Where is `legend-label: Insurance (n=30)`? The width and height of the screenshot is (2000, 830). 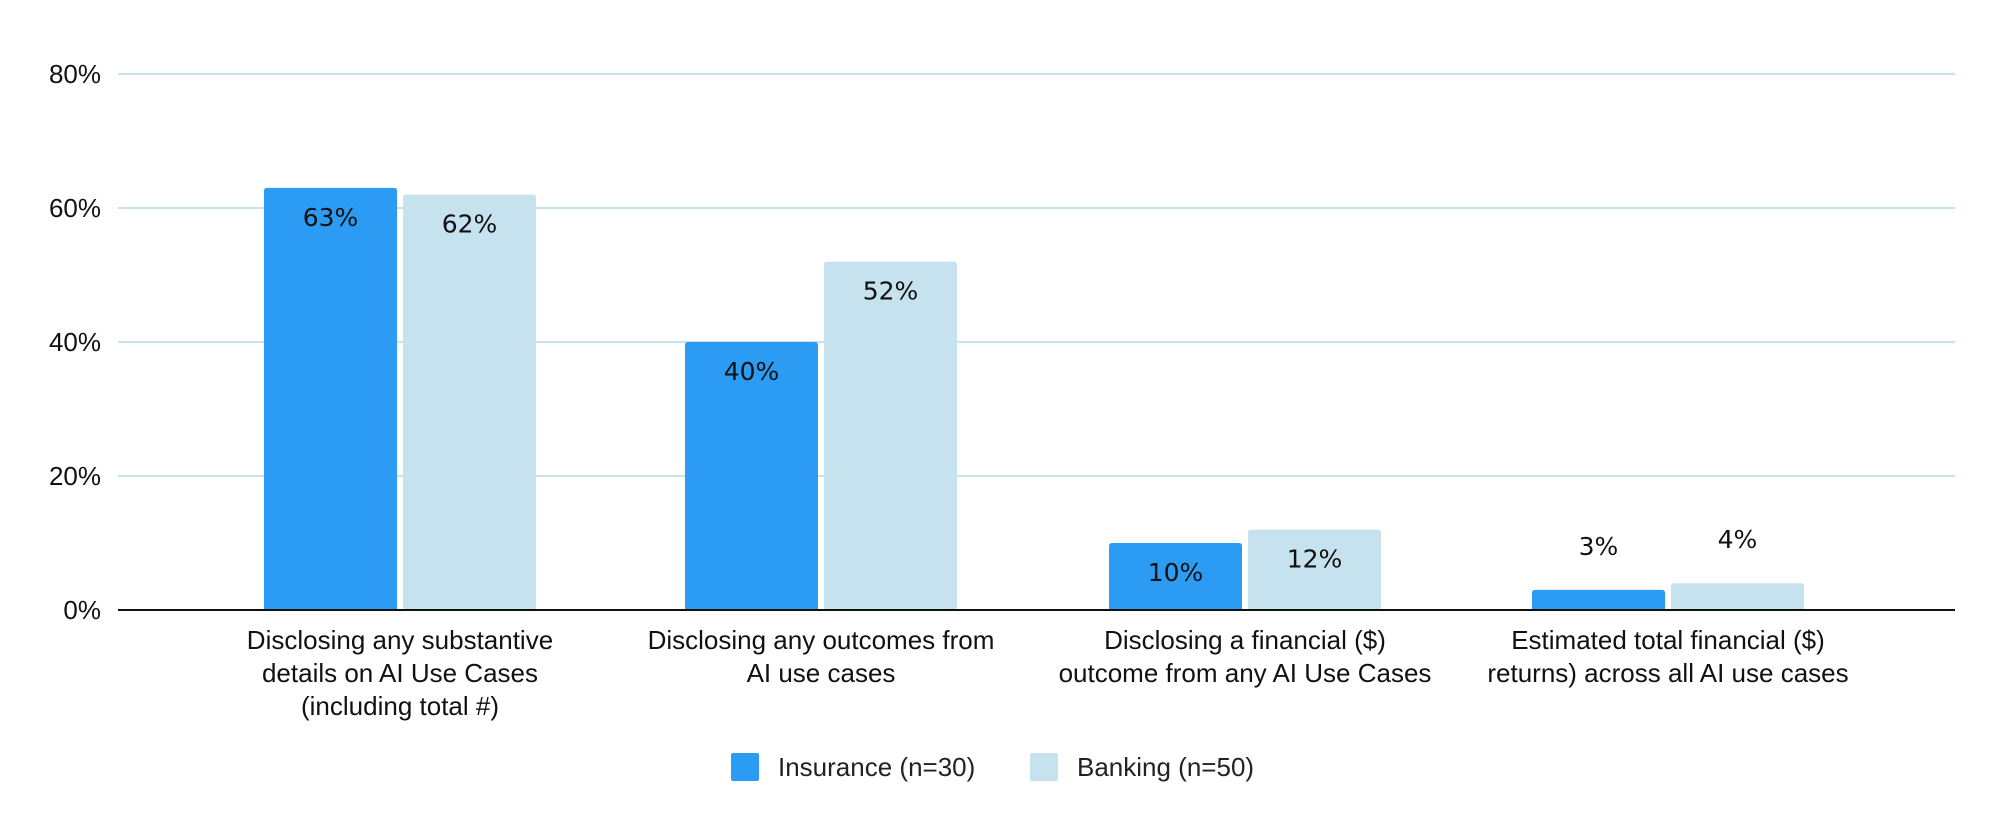 legend-label: Insurance (n=30) is located at coordinates (876, 767).